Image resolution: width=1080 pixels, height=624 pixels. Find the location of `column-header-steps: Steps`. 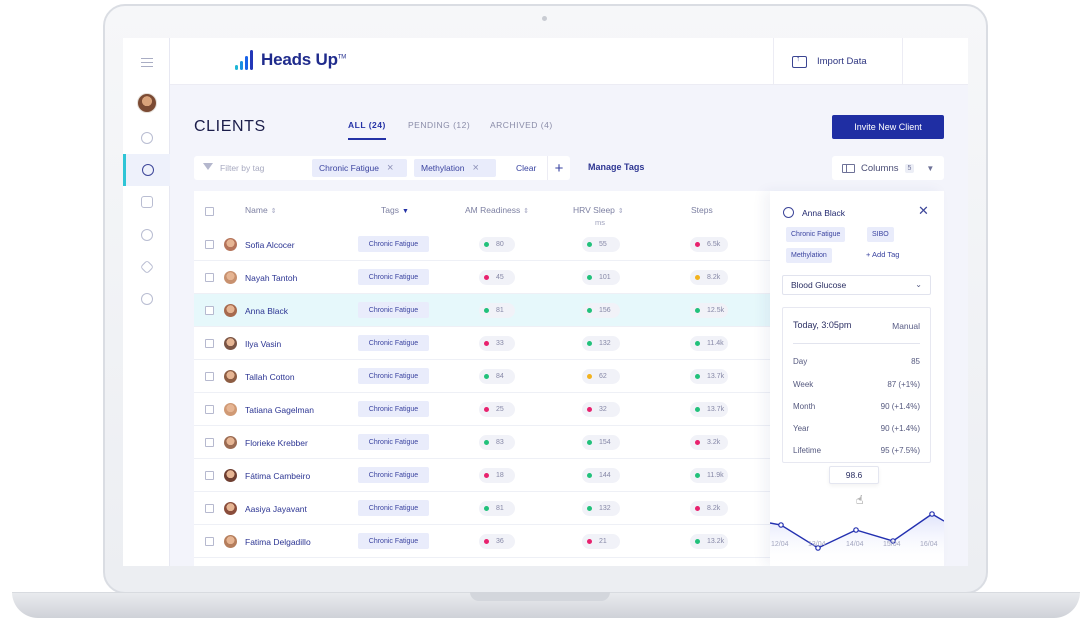

column-header-steps: Steps is located at coordinates (702, 210).